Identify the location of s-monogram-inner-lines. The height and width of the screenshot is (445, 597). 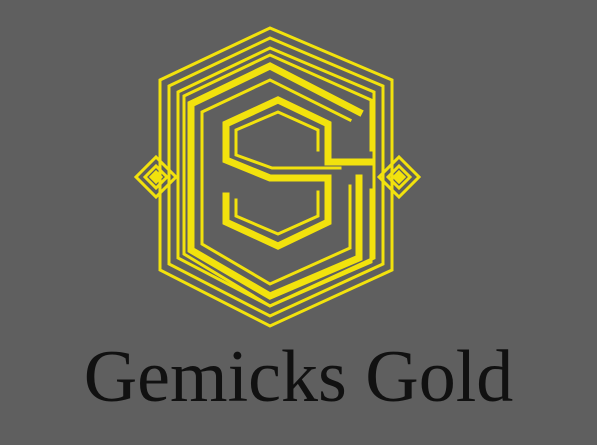
(288, 173).